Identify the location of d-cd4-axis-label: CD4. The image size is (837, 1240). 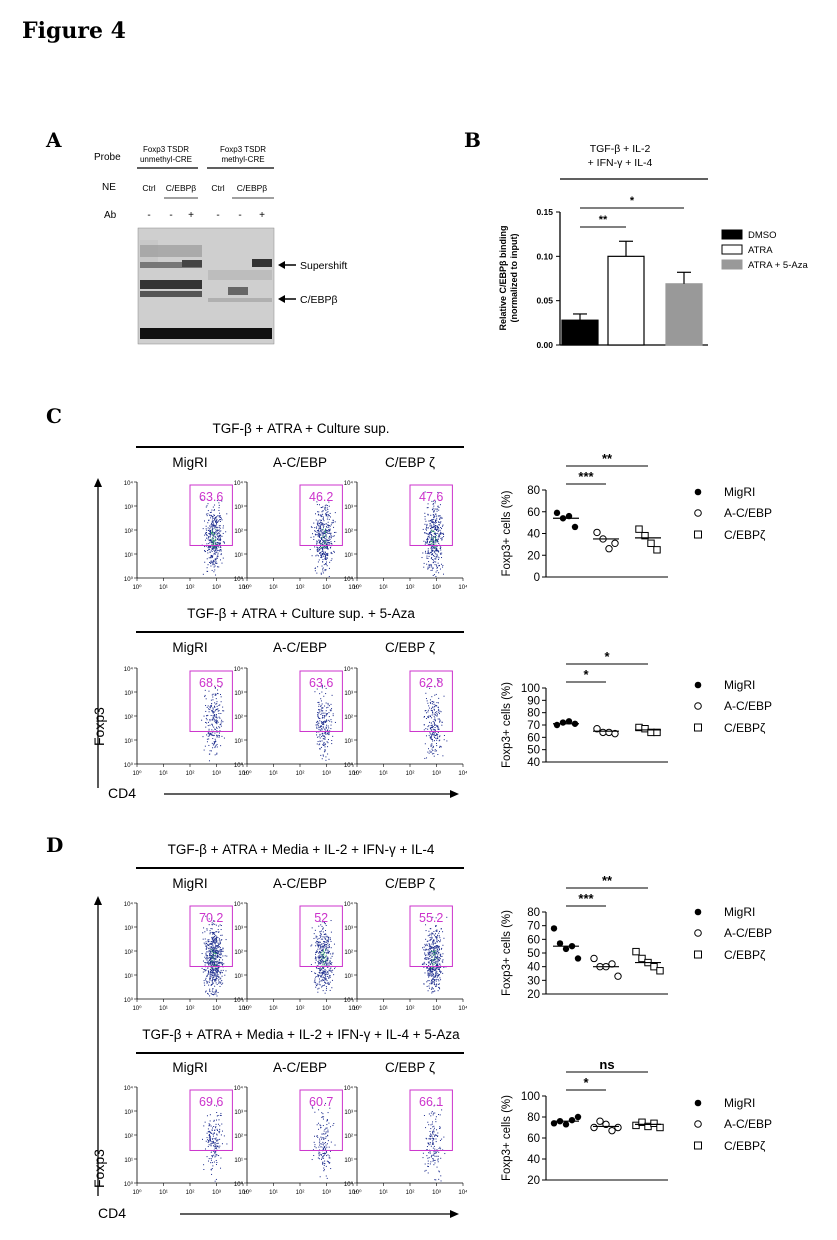
(112, 1213).